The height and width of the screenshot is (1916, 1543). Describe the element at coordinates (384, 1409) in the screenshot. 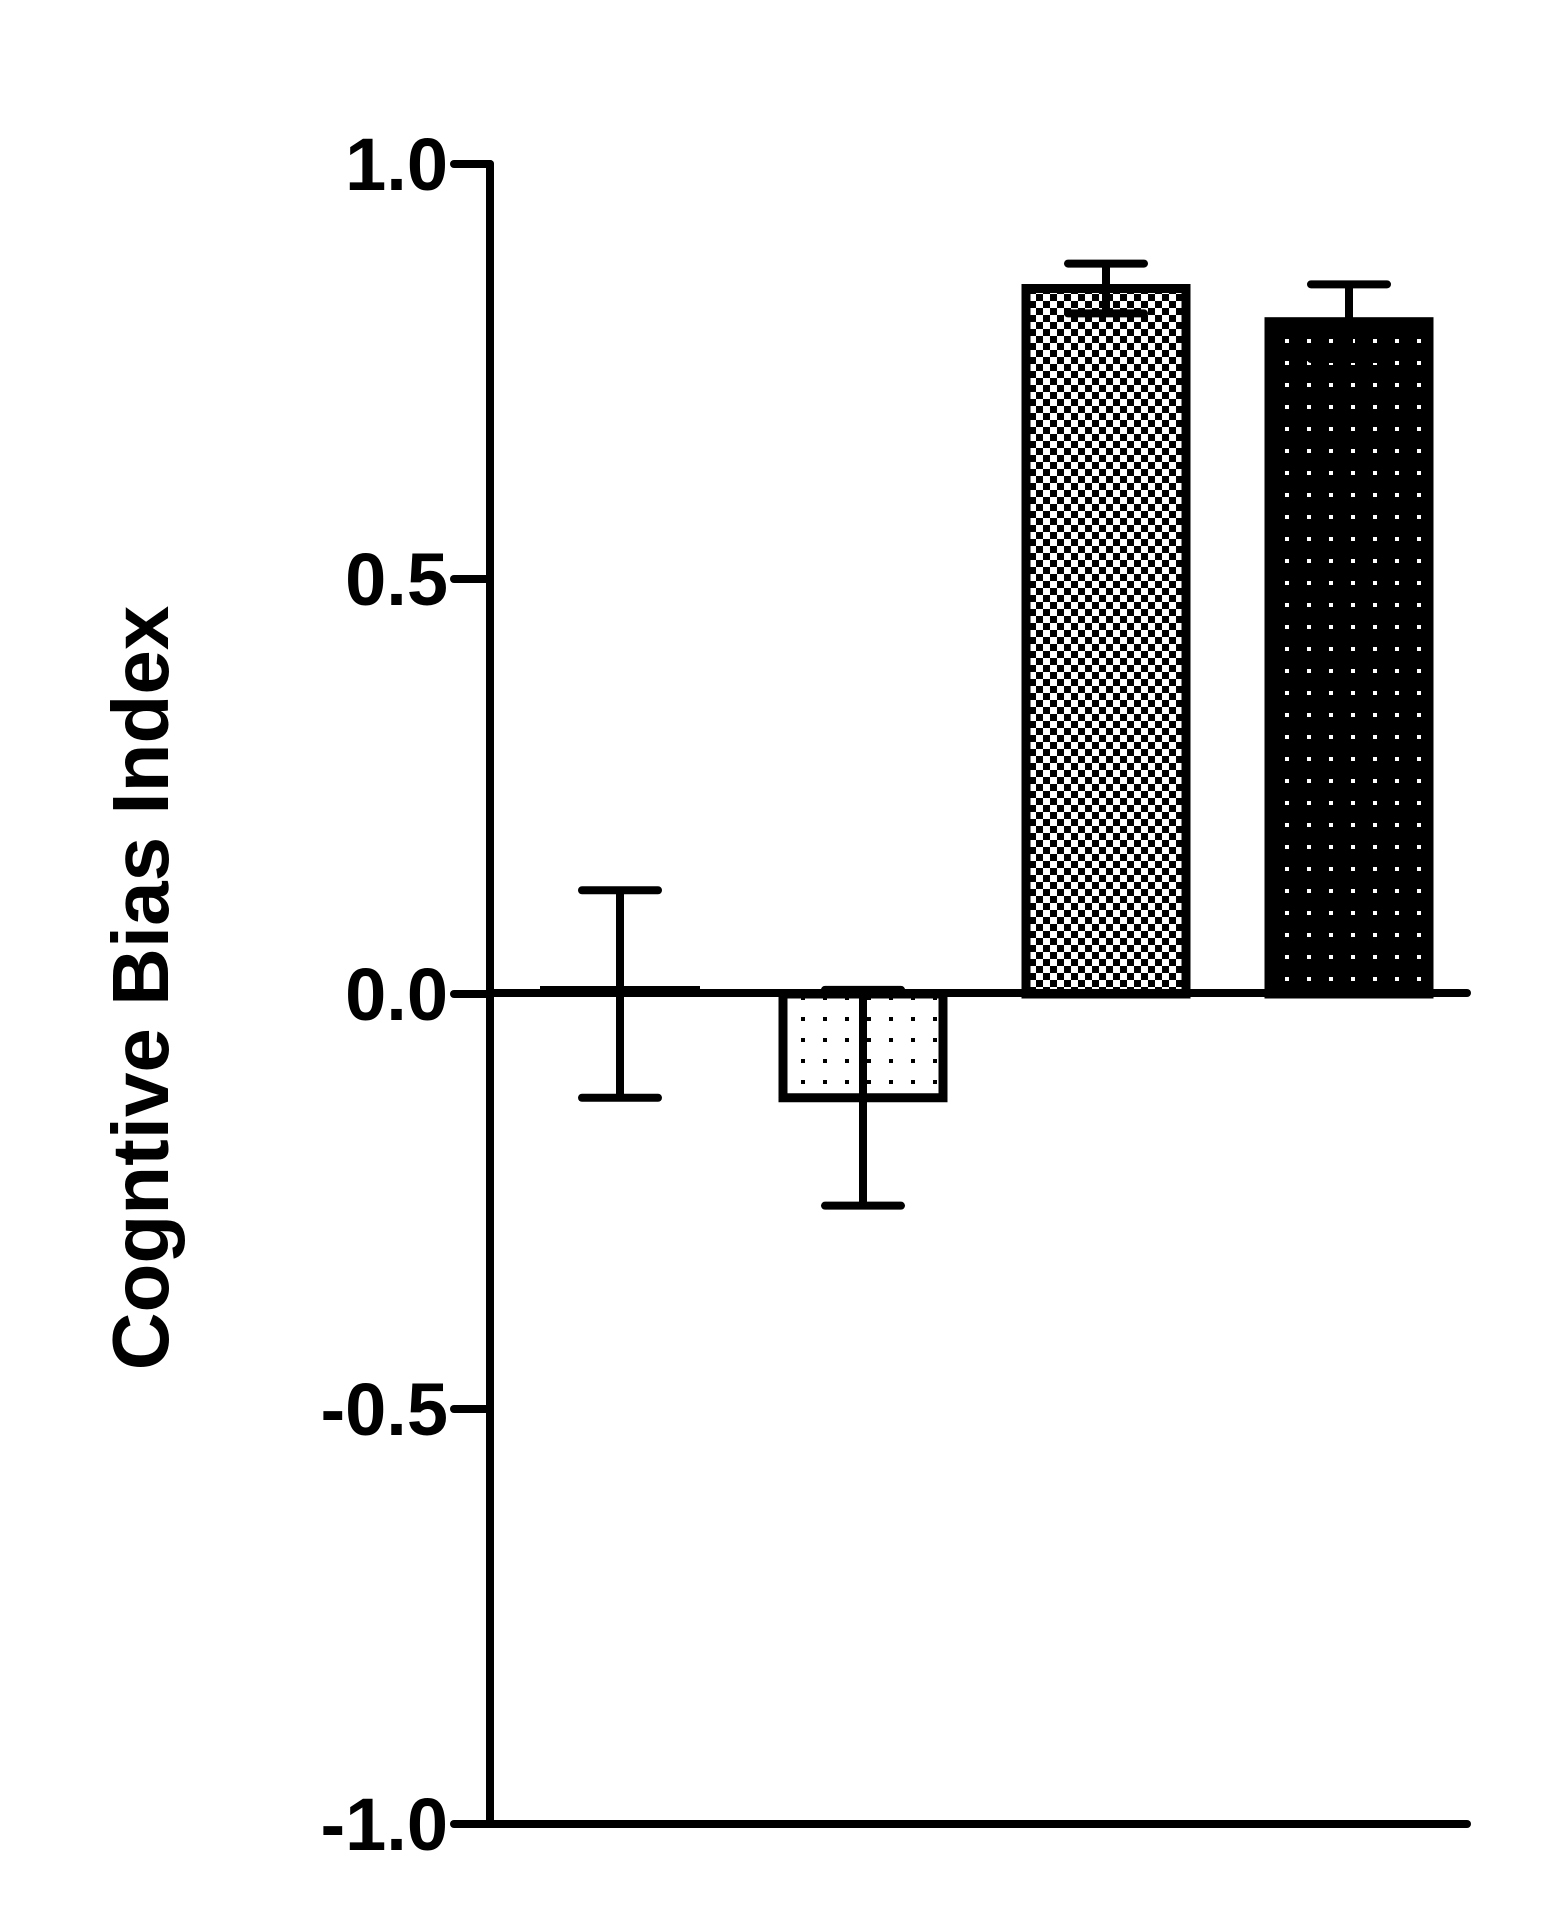

I see `y-tick-label: -0.5` at that location.